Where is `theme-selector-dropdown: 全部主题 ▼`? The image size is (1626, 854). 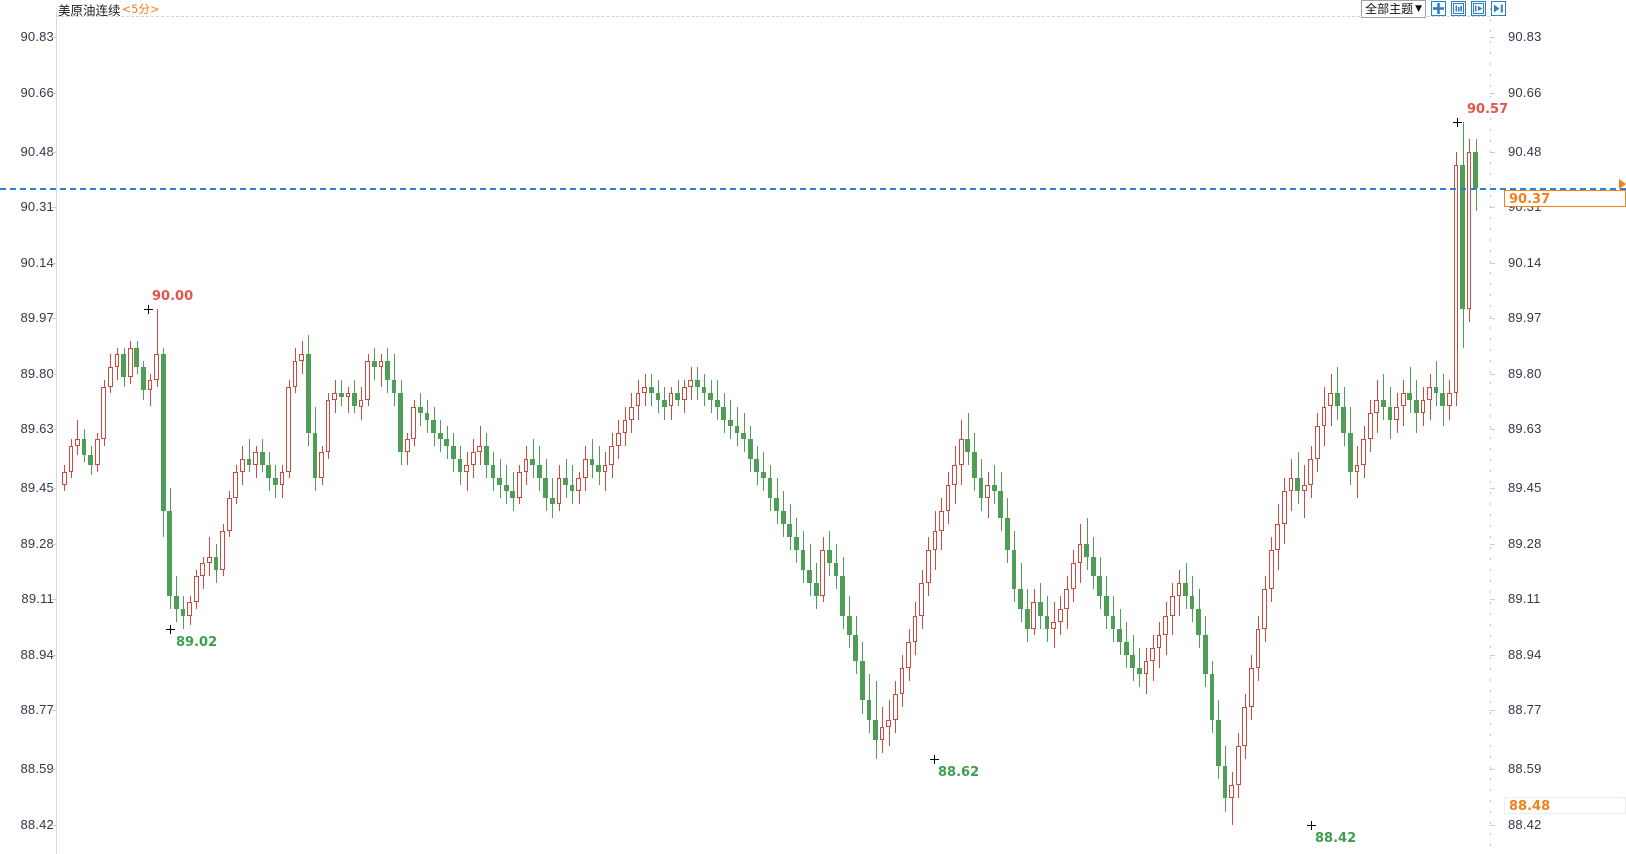 theme-selector-dropdown: 全部主题 ▼ is located at coordinates (1393, 9).